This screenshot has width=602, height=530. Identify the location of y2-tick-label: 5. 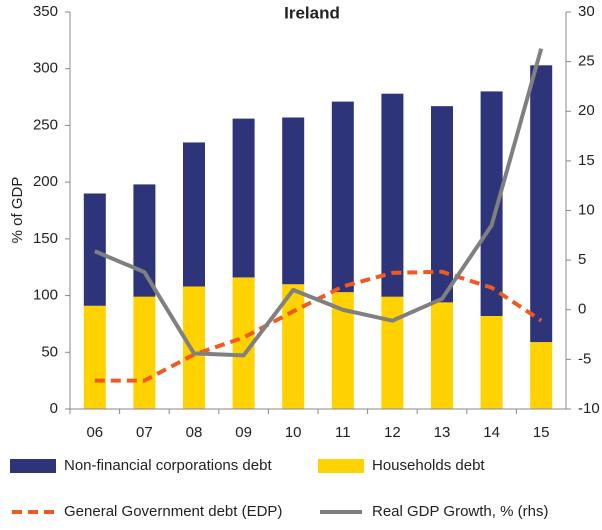
(582, 259).